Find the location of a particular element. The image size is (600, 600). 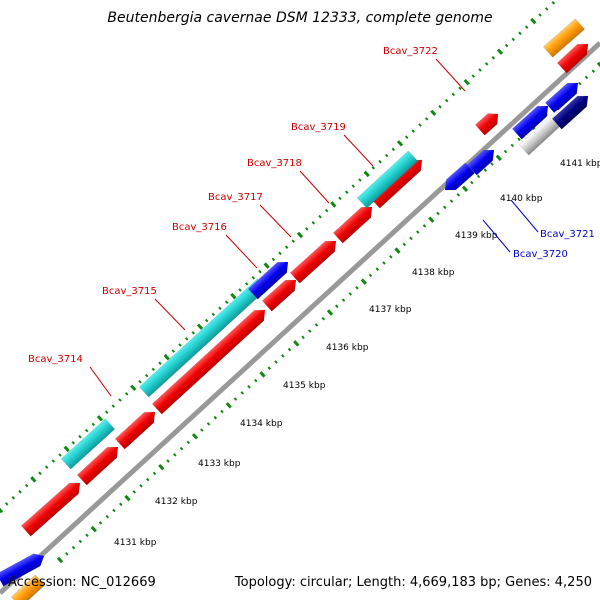

gene-label: Bcav_3714 is located at coordinates (55, 359).